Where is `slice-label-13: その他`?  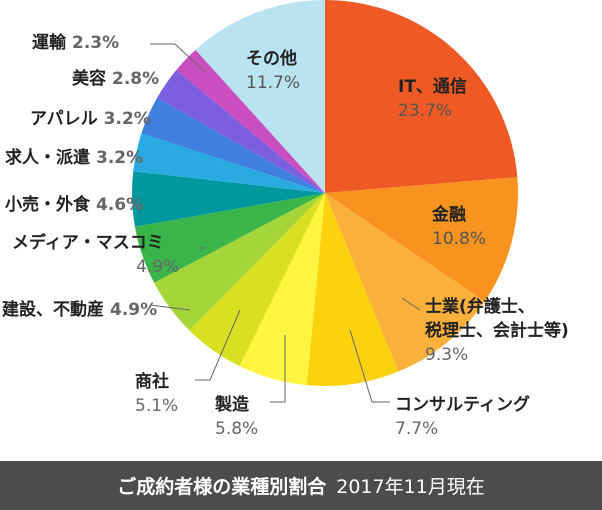
slice-label-13: その他 is located at coordinates (271, 58).